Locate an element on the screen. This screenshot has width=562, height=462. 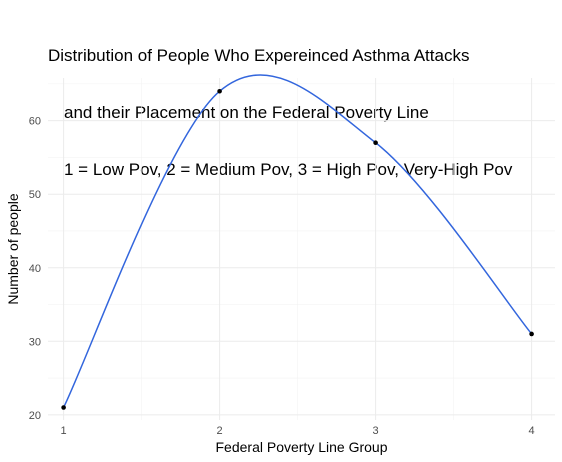
y-tick-label: 40 is located at coordinates (35, 269).